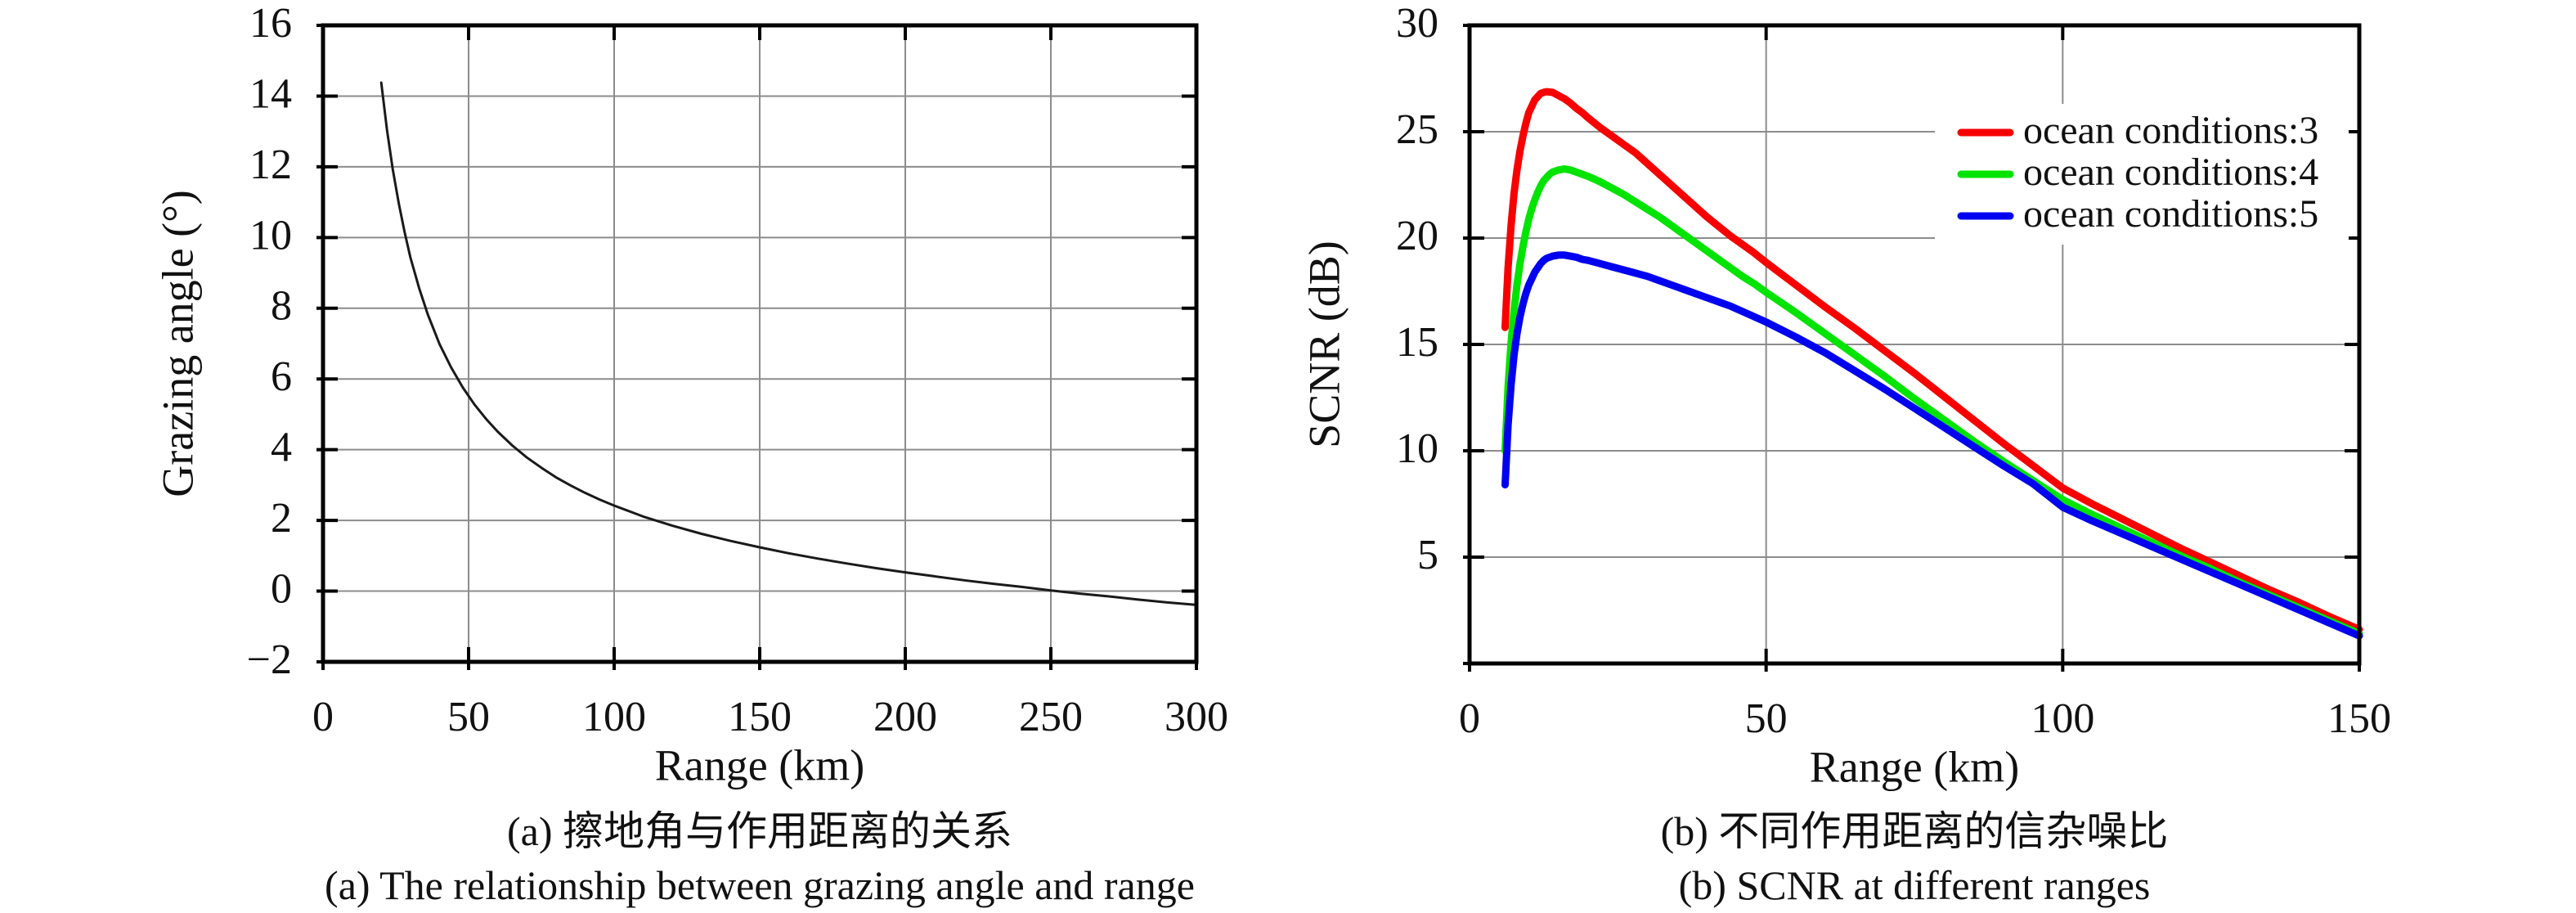 The width and height of the screenshot is (2576, 913). What do you see at coordinates (1915, 885) in the screenshot?
I see `caption-right-en: (b) SCNR at different ranges` at bounding box center [1915, 885].